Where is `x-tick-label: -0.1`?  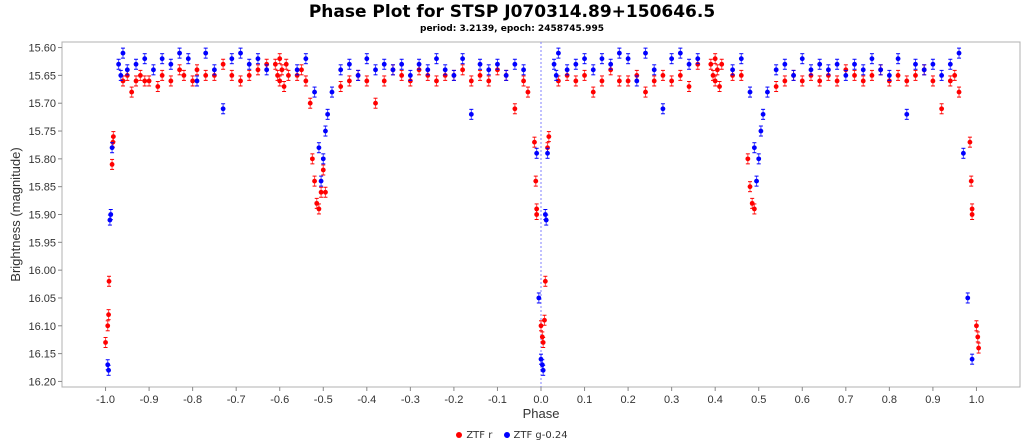
x-tick-label: -0.1 is located at coordinates (497, 400).